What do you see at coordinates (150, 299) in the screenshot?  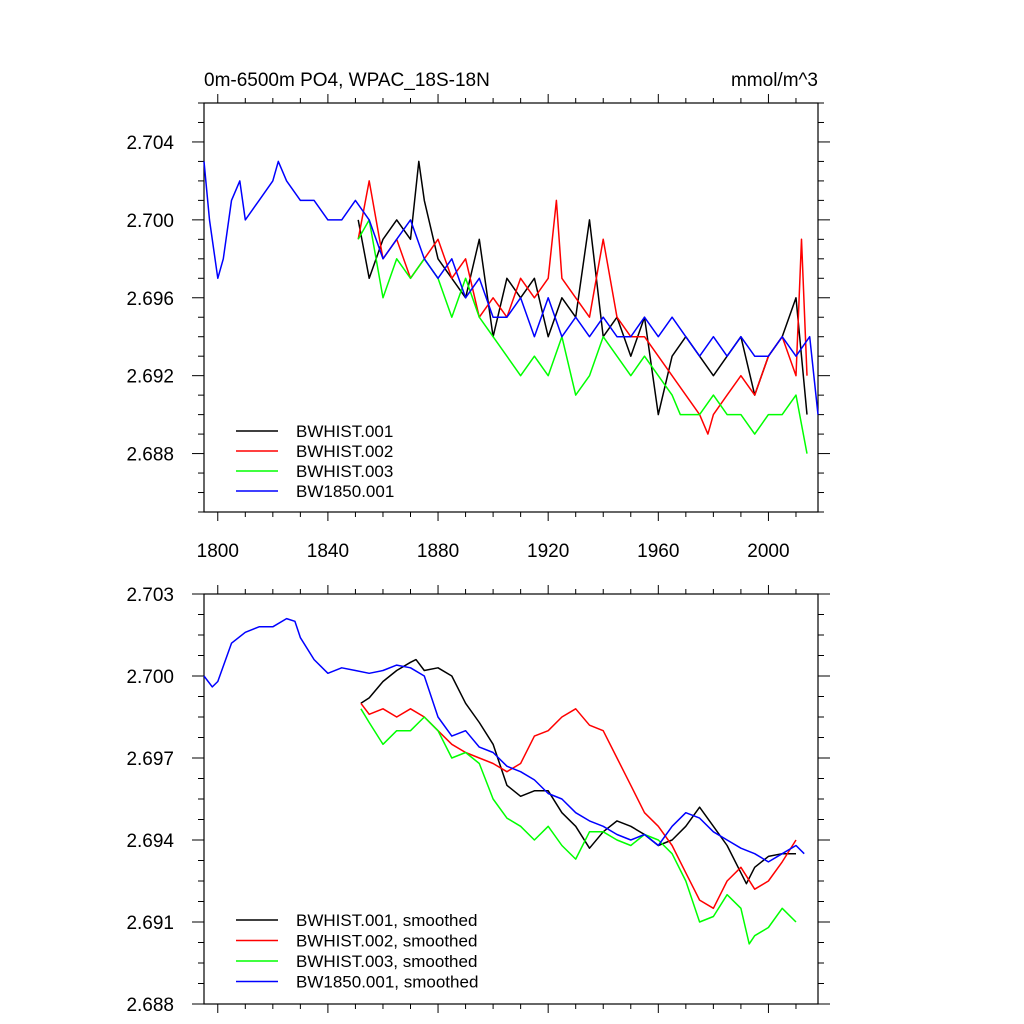 I see `top-ytick-label: 2.696` at bounding box center [150, 299].